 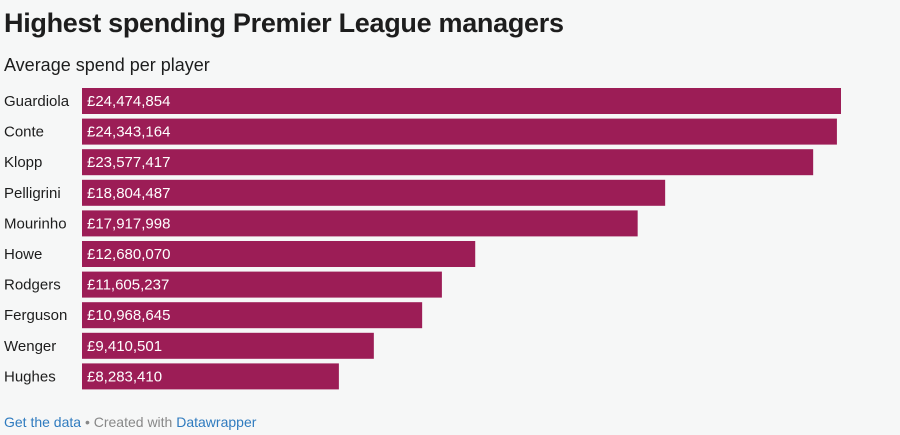 What do you see at coordinates (124, 346) in the screenshot?
I see `value-label: £9,410,501` at bounding box center [124, 346].